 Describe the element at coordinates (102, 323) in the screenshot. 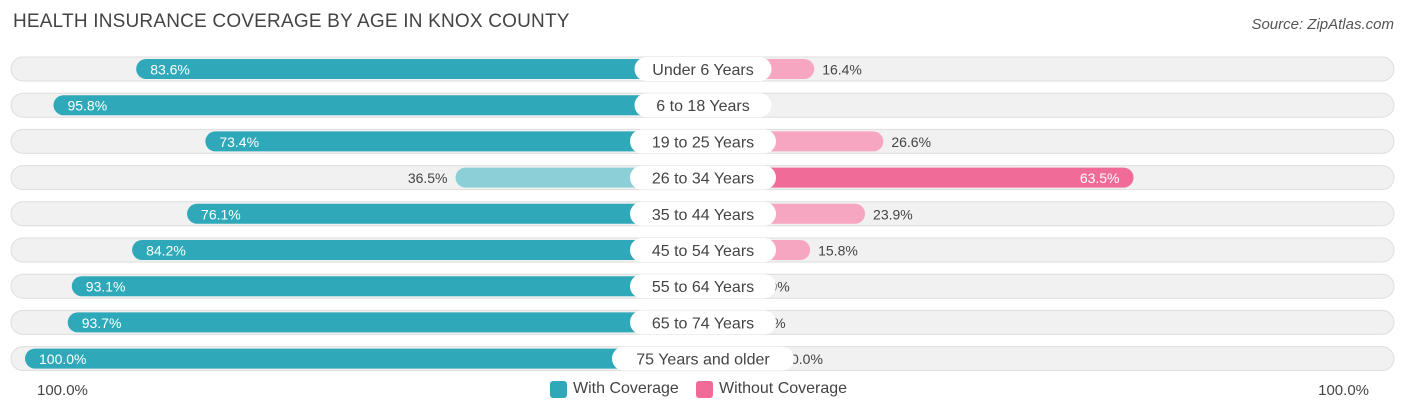

I see `row-8-with-coverage-label: 93.7%` at that location.